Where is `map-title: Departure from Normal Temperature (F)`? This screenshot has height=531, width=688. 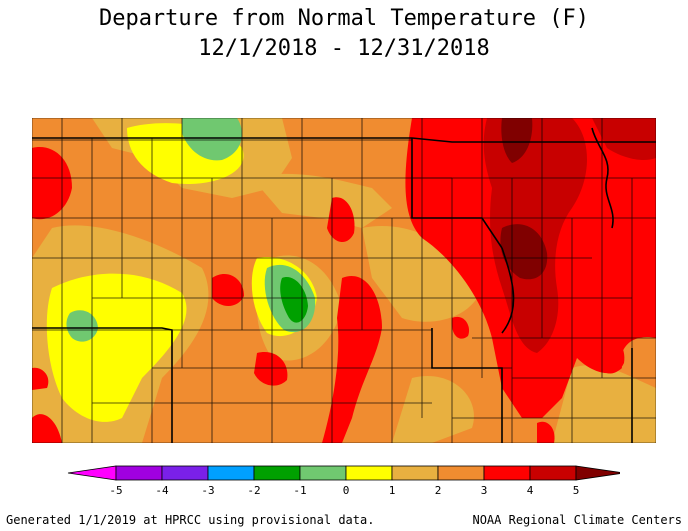
map-title: Departure from Normal Temperature (F) is located at coordinates (344, 18).